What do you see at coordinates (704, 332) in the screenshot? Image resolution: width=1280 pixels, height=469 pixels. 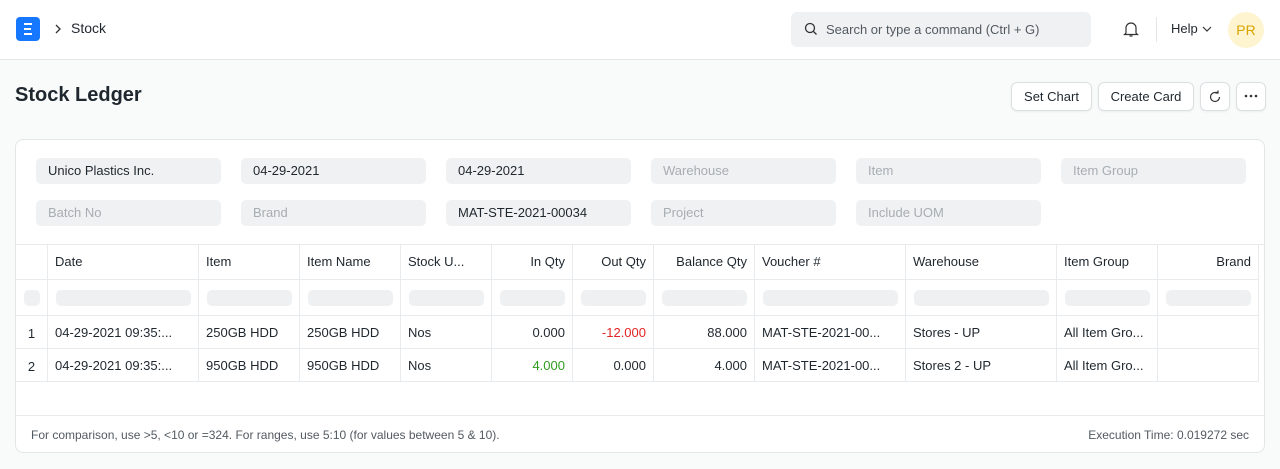 I see `table-cell: 88.000` at bounding box center [704, 332].